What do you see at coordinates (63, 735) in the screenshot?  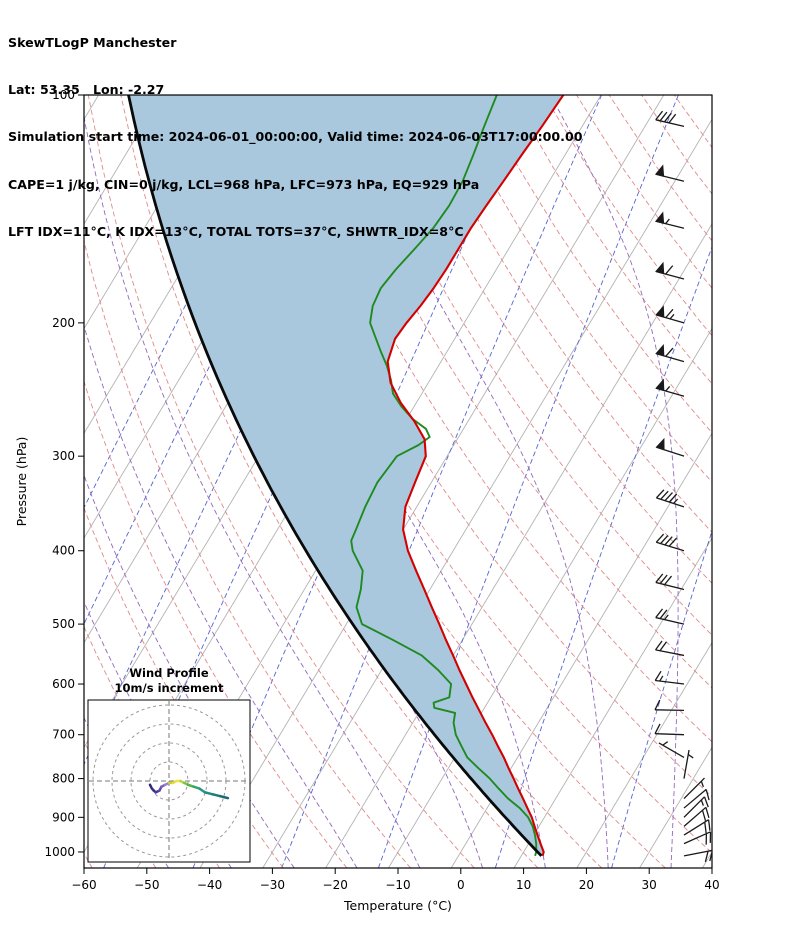 I see `pressure-tick-label: 700` at bounding box center [63, 735].